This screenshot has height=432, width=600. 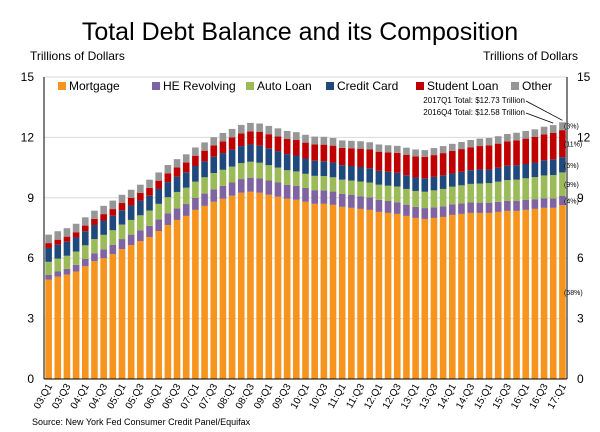 I want to click on y-axis-label-left: Trillions of Dollars, so click(x=77, y=56).